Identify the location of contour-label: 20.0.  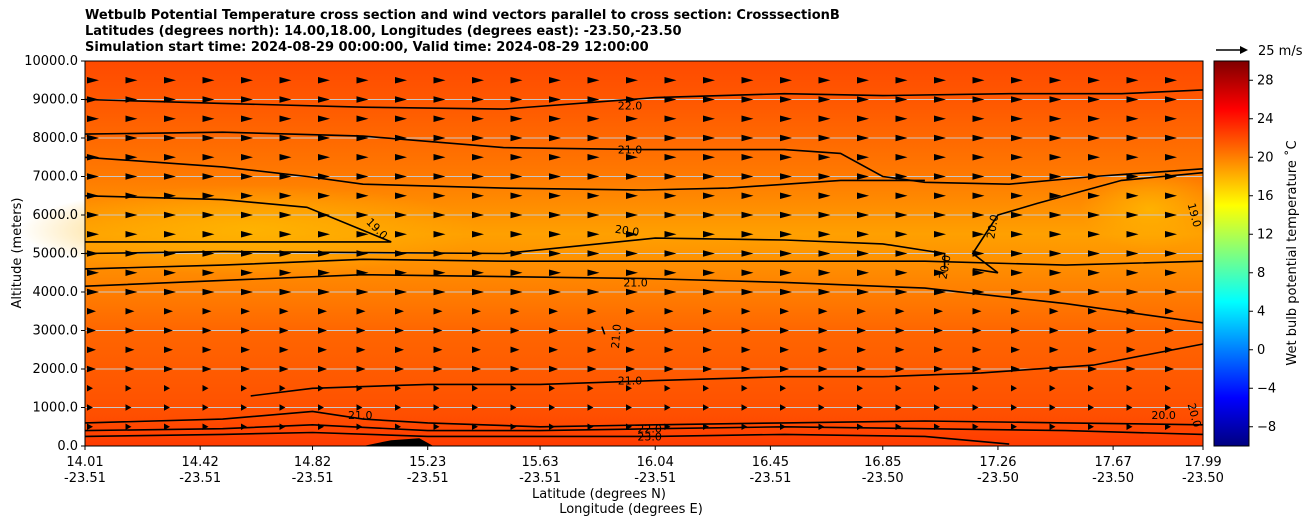
(945, 267).